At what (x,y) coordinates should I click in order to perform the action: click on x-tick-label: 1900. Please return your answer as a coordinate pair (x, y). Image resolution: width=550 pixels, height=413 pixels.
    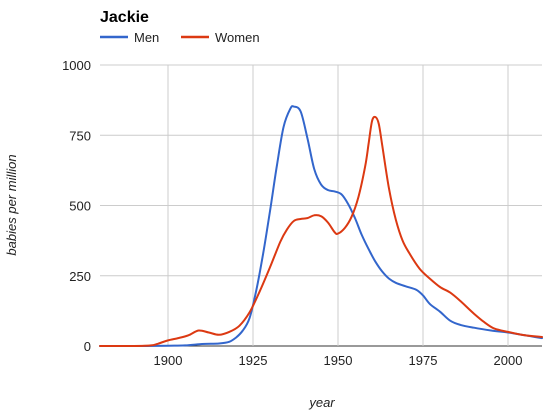
    Looking at the image, I should click on (168, 360).